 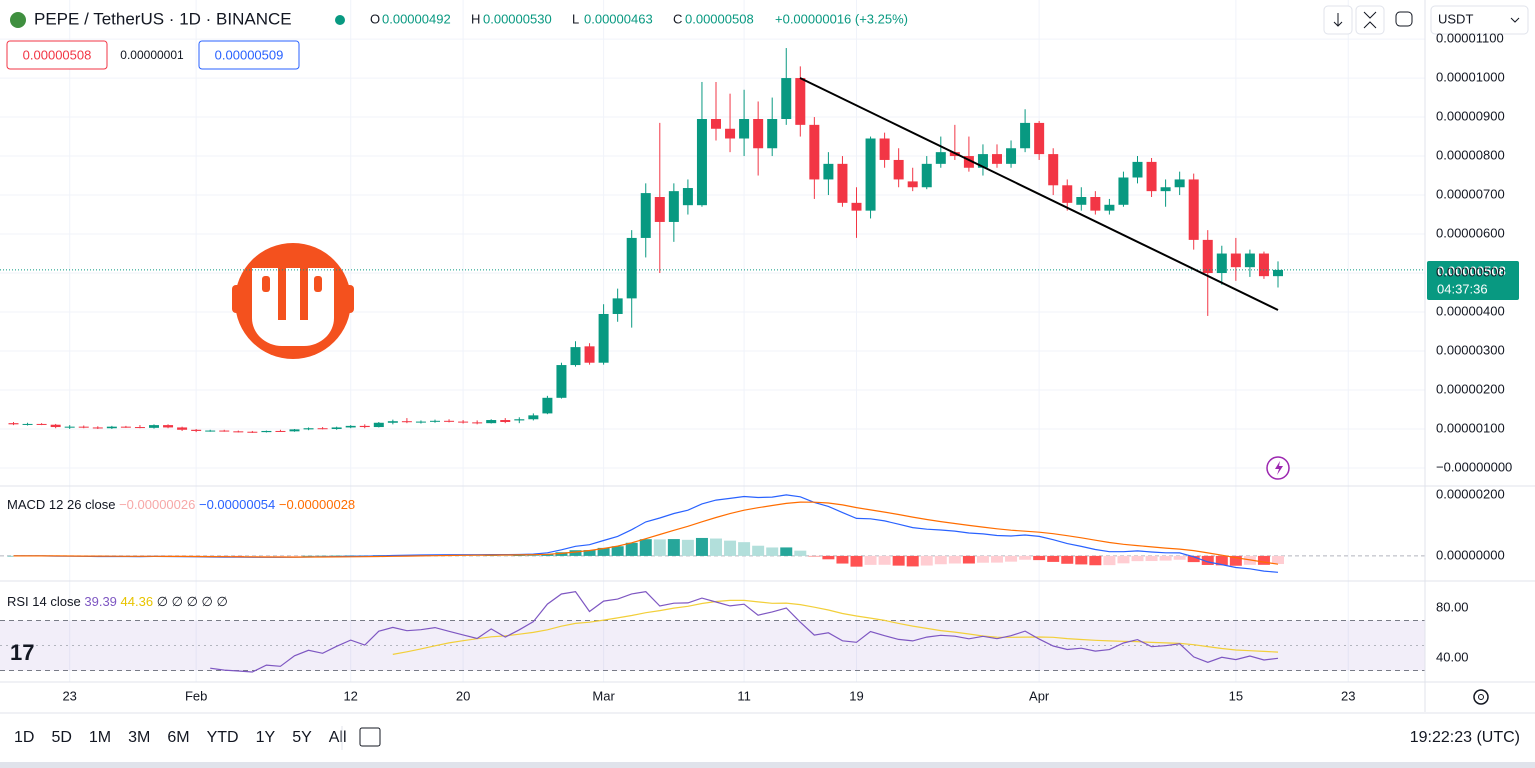 What do you see at coordinates (1470, 115) in the screenshot?
I see `price-tick-label: 0.00000900` at bounding box center [1470, 115].